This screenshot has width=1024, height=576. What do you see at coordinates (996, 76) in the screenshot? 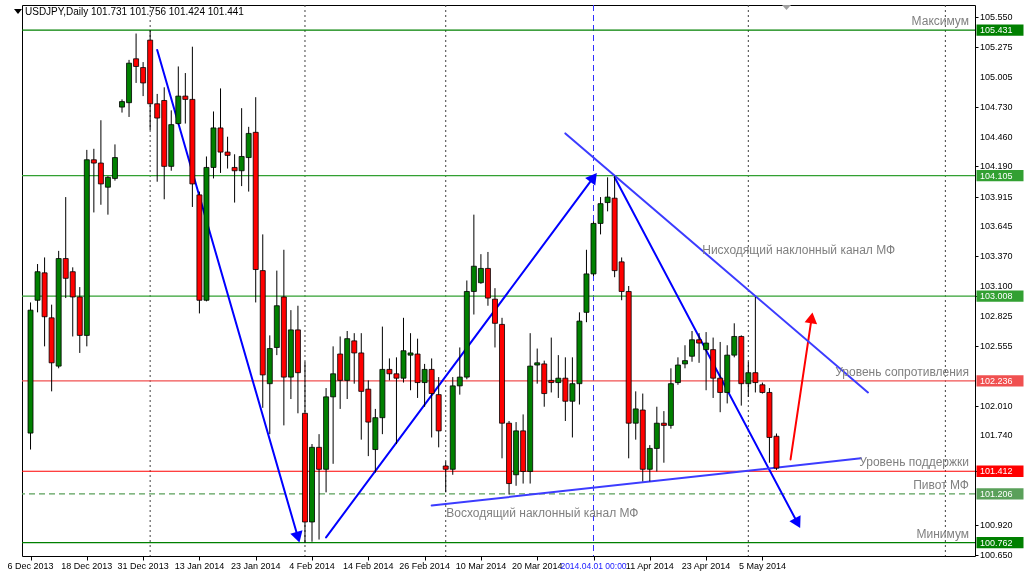
I see `y-tick-label: 105.005` at bounding box center [996, 76].